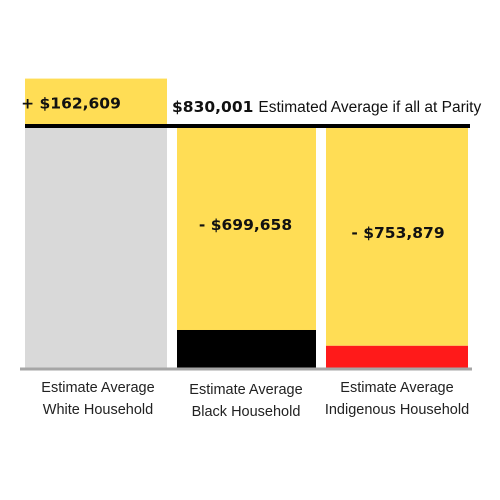 This screenshot has height=500, width=500. I want to click on gap-label-2: - $699,658, so click(245, 225).